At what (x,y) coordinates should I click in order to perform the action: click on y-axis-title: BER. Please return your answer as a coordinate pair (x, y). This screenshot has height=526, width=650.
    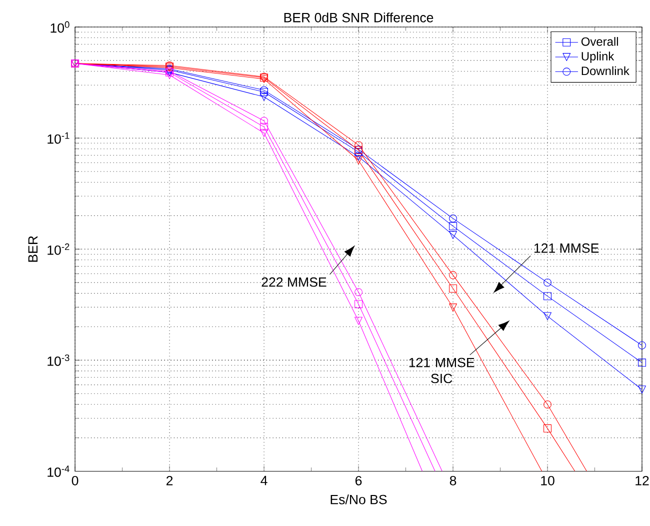
    Looking at the image, I should click on (33, 249).